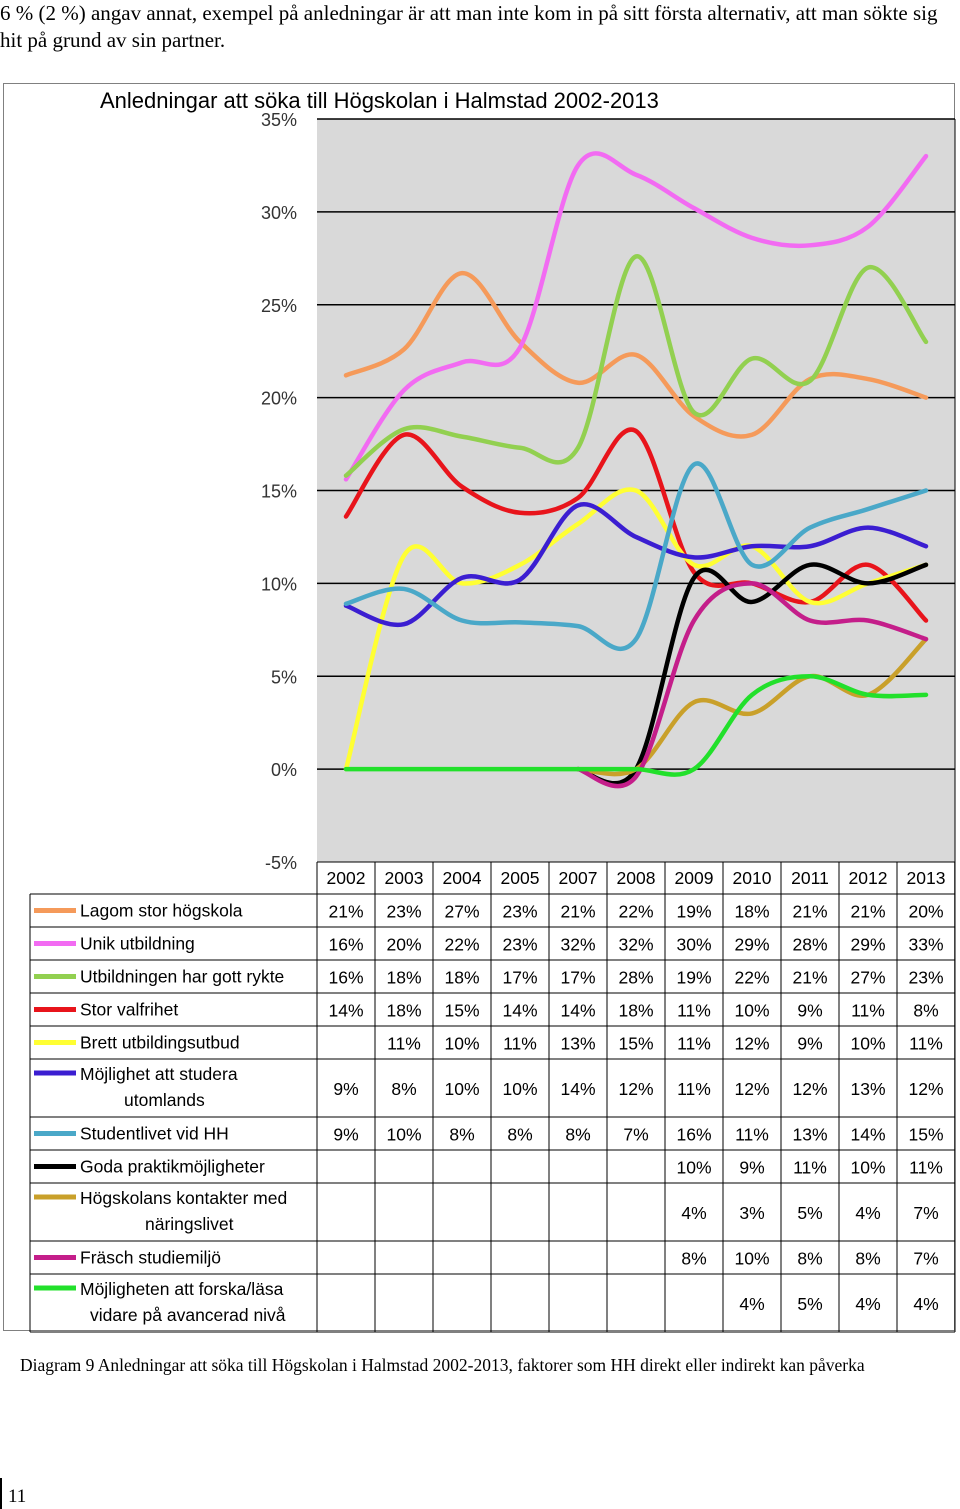 The width and height of the screenshot is (960, 1509). Describe the element at coordinates (751, 1213) in the screenshot. I see `data-label: 3%` at that location.